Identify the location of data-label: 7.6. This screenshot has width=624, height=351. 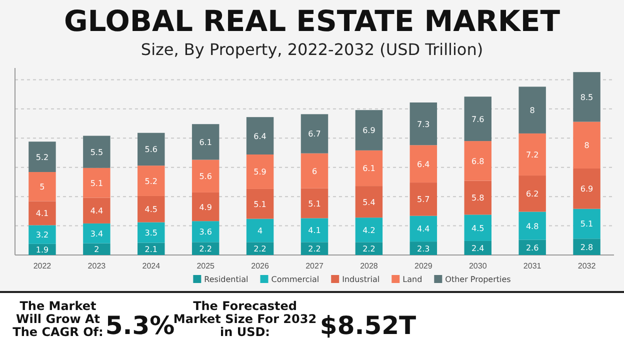
(477, 119).